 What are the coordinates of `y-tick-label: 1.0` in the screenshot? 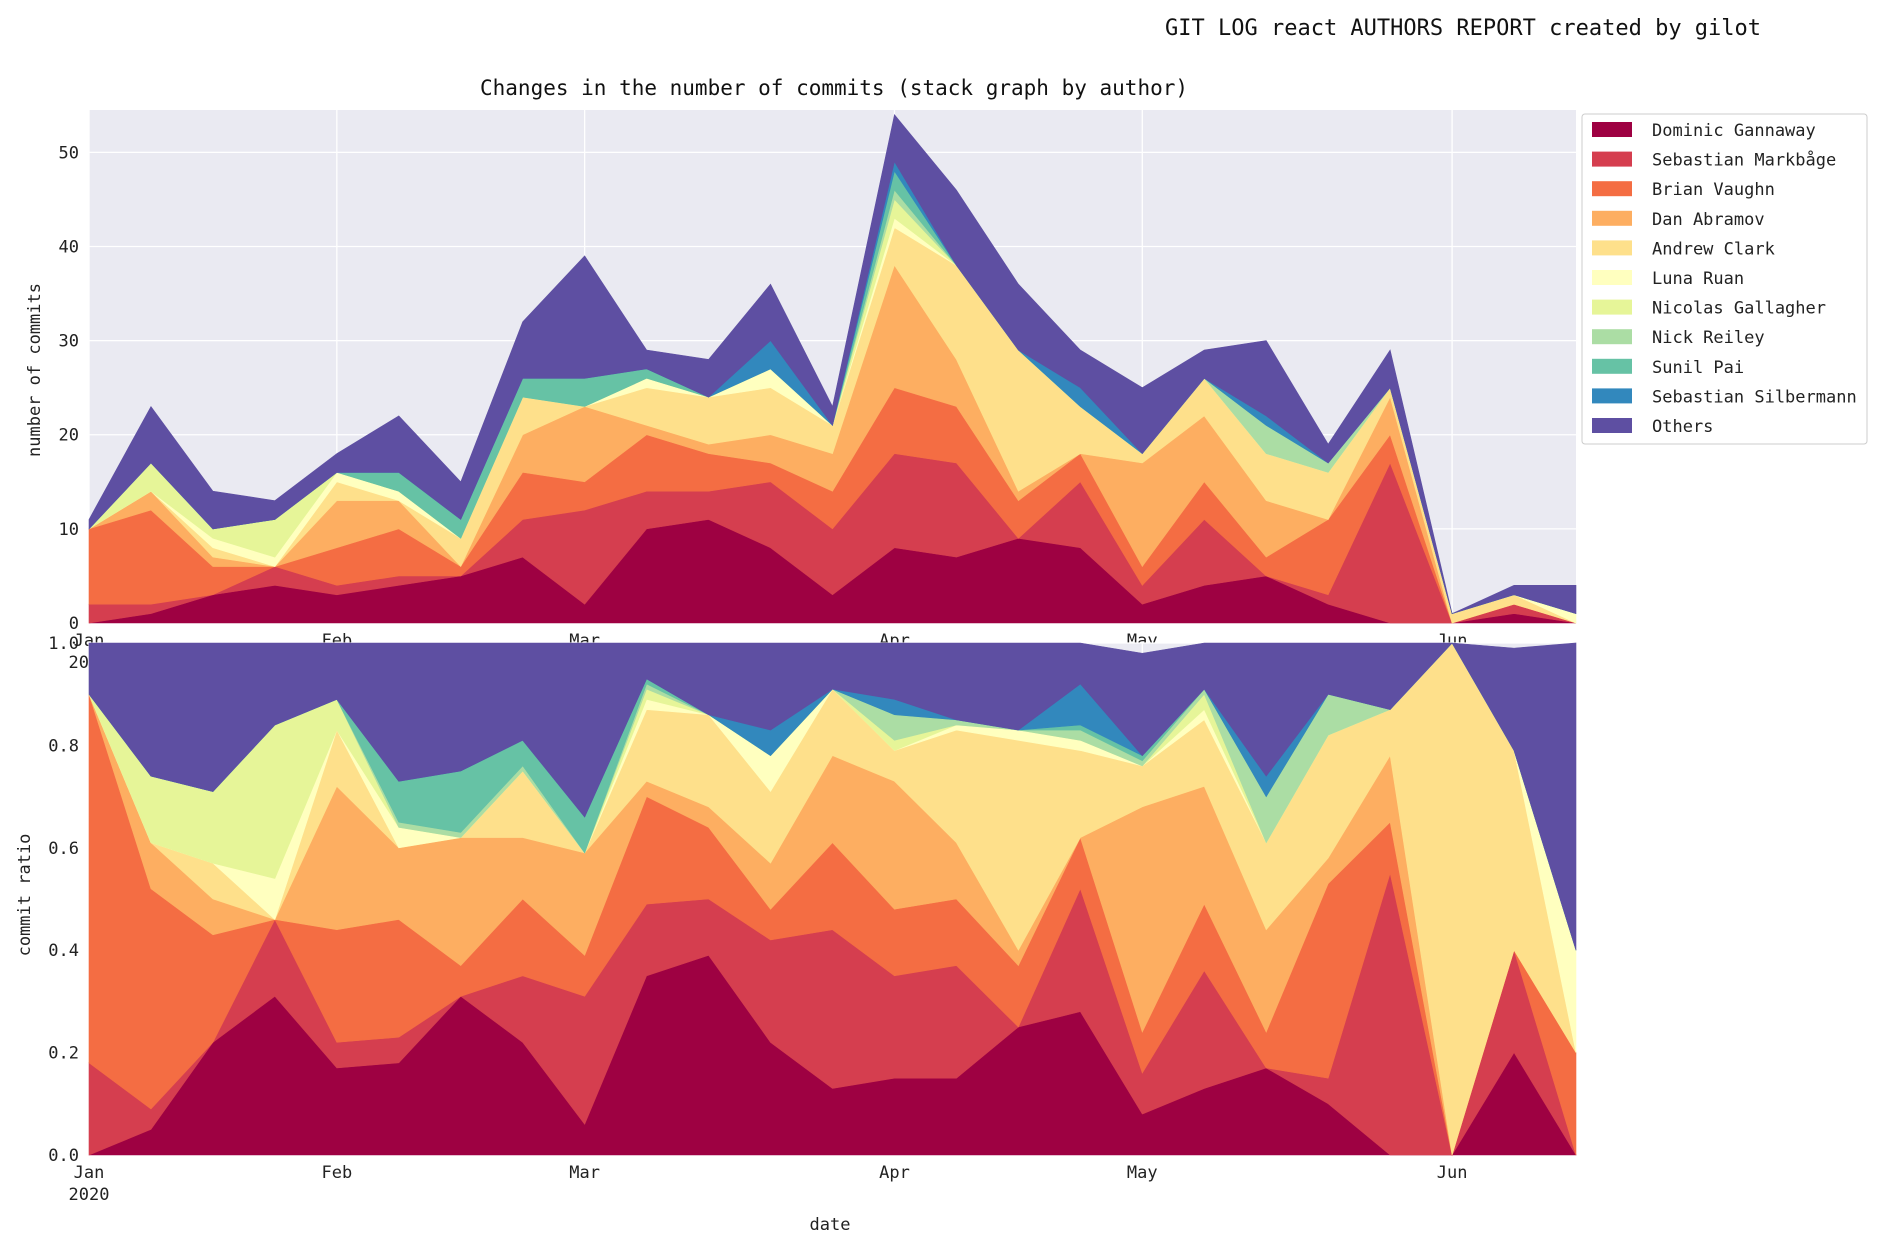 It's located at (63, 644).